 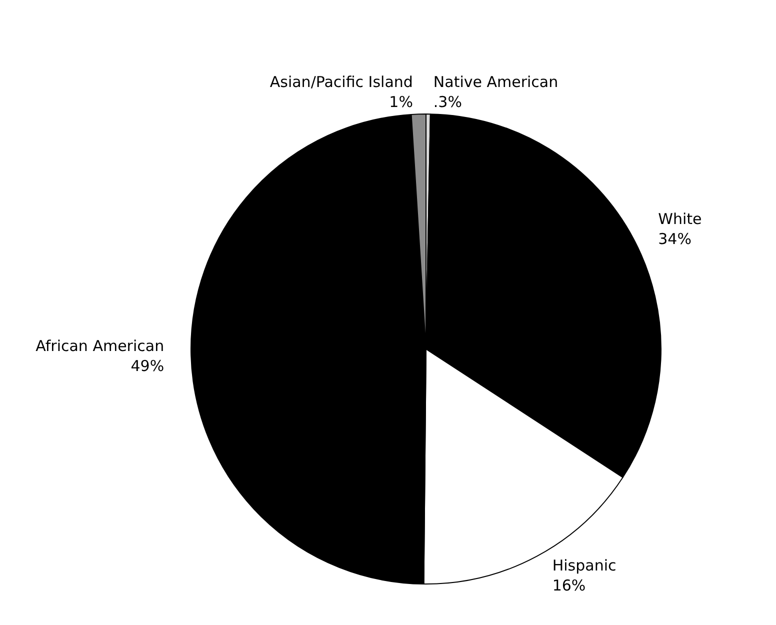 What do you see at coordinates (680, 219) in the screenshot?
I see `slice-label: White` at bounding box center [680, 219].